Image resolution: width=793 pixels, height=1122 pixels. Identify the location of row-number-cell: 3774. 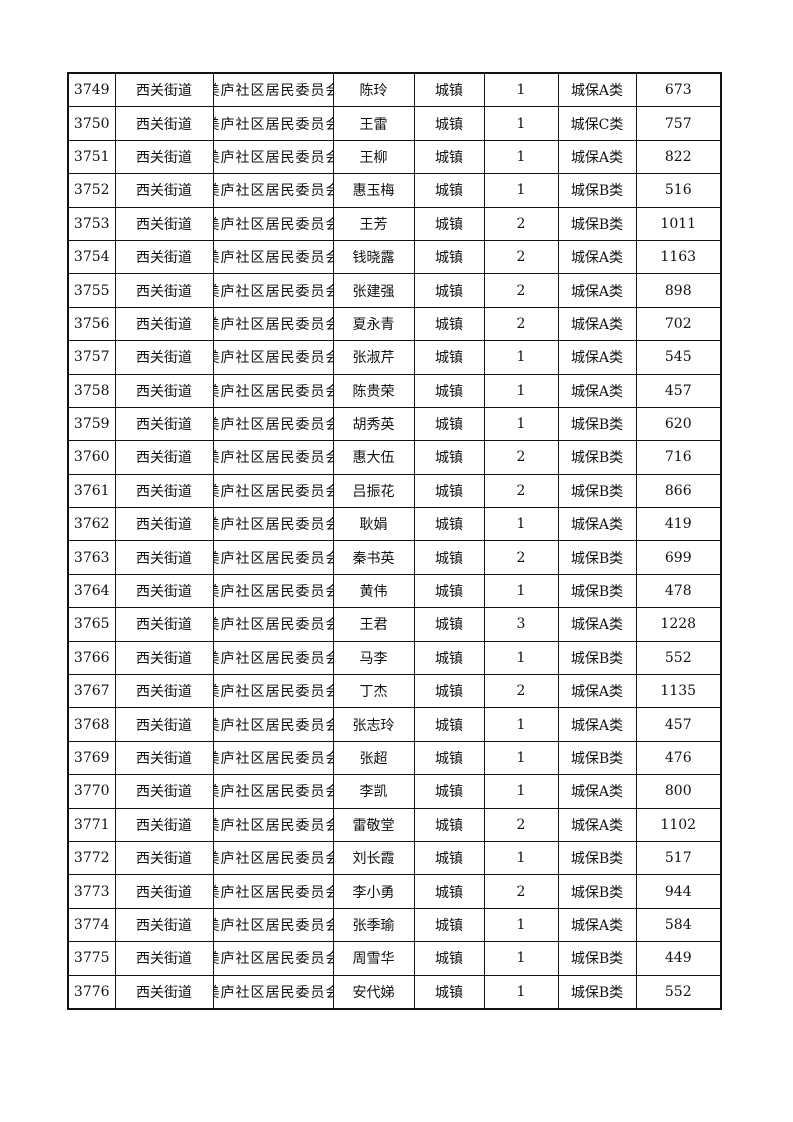
(91, 925).